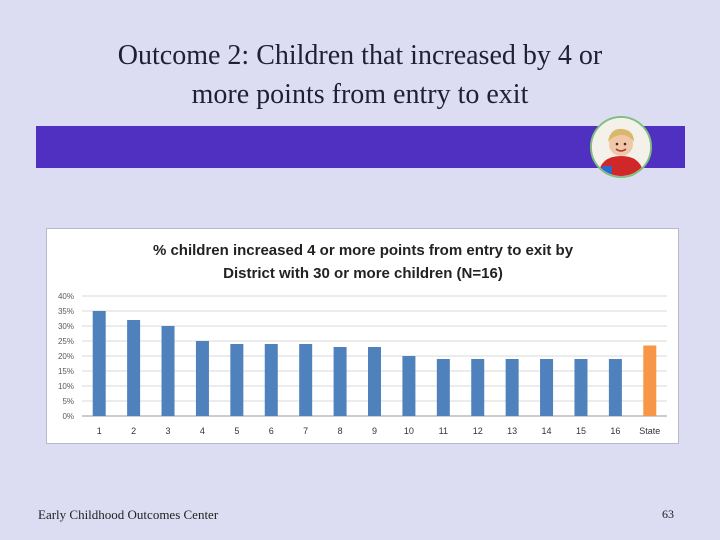  Describe the element at coordinates (99, 431) in the screenshot. I see `x-tick-label: 1` at that location.